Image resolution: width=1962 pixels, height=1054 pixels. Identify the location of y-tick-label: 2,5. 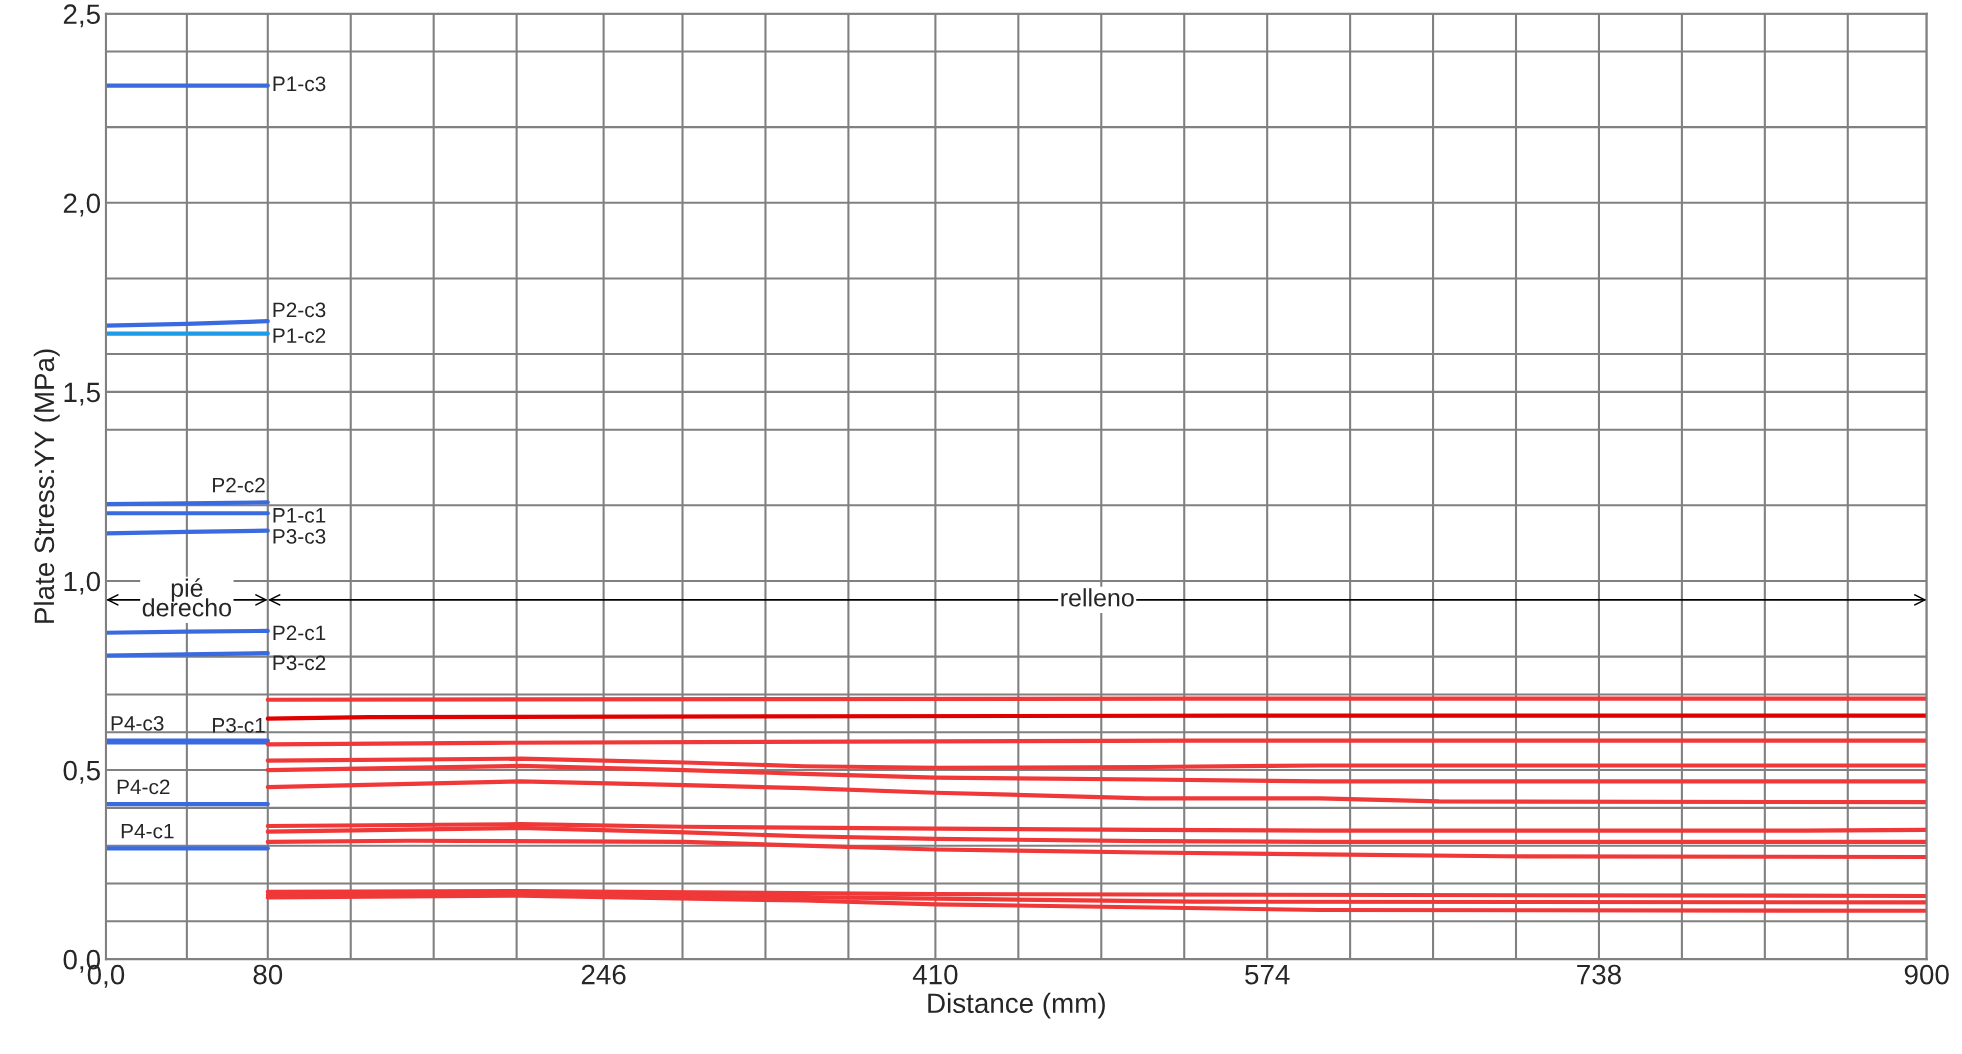
(81, 16).